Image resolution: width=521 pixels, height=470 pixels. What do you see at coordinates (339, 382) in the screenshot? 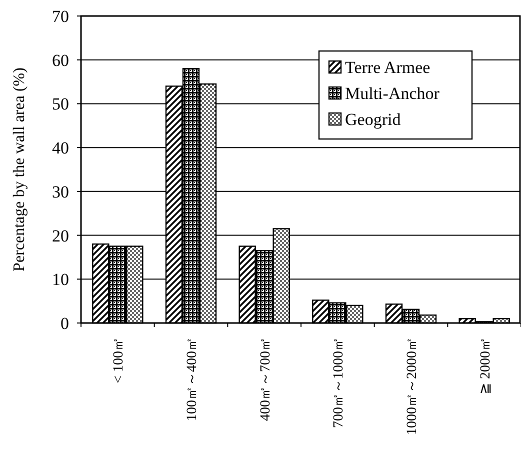
I see `x-tick-label: 700㎡～1000㎡` at bounding box center [339, 382].